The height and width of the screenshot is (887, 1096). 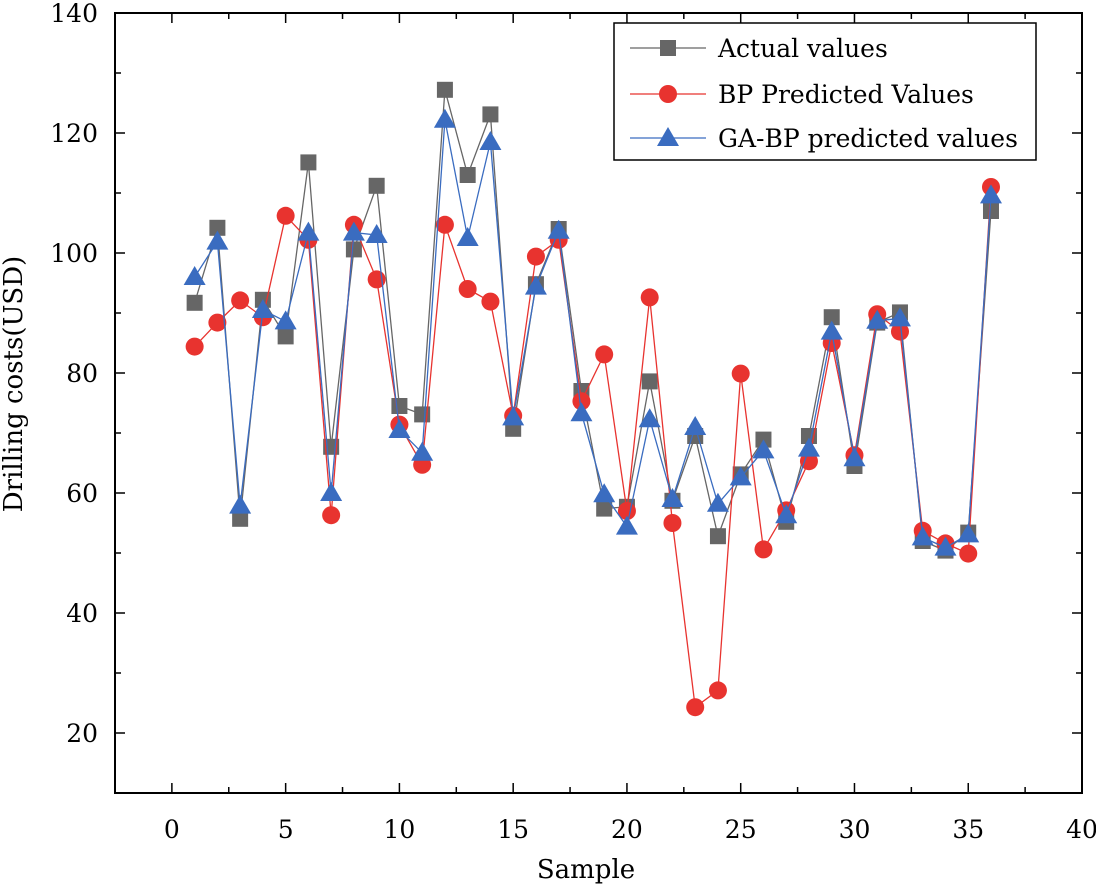 I want to click on x-tick-label: 0, so click(x=172, y=829).